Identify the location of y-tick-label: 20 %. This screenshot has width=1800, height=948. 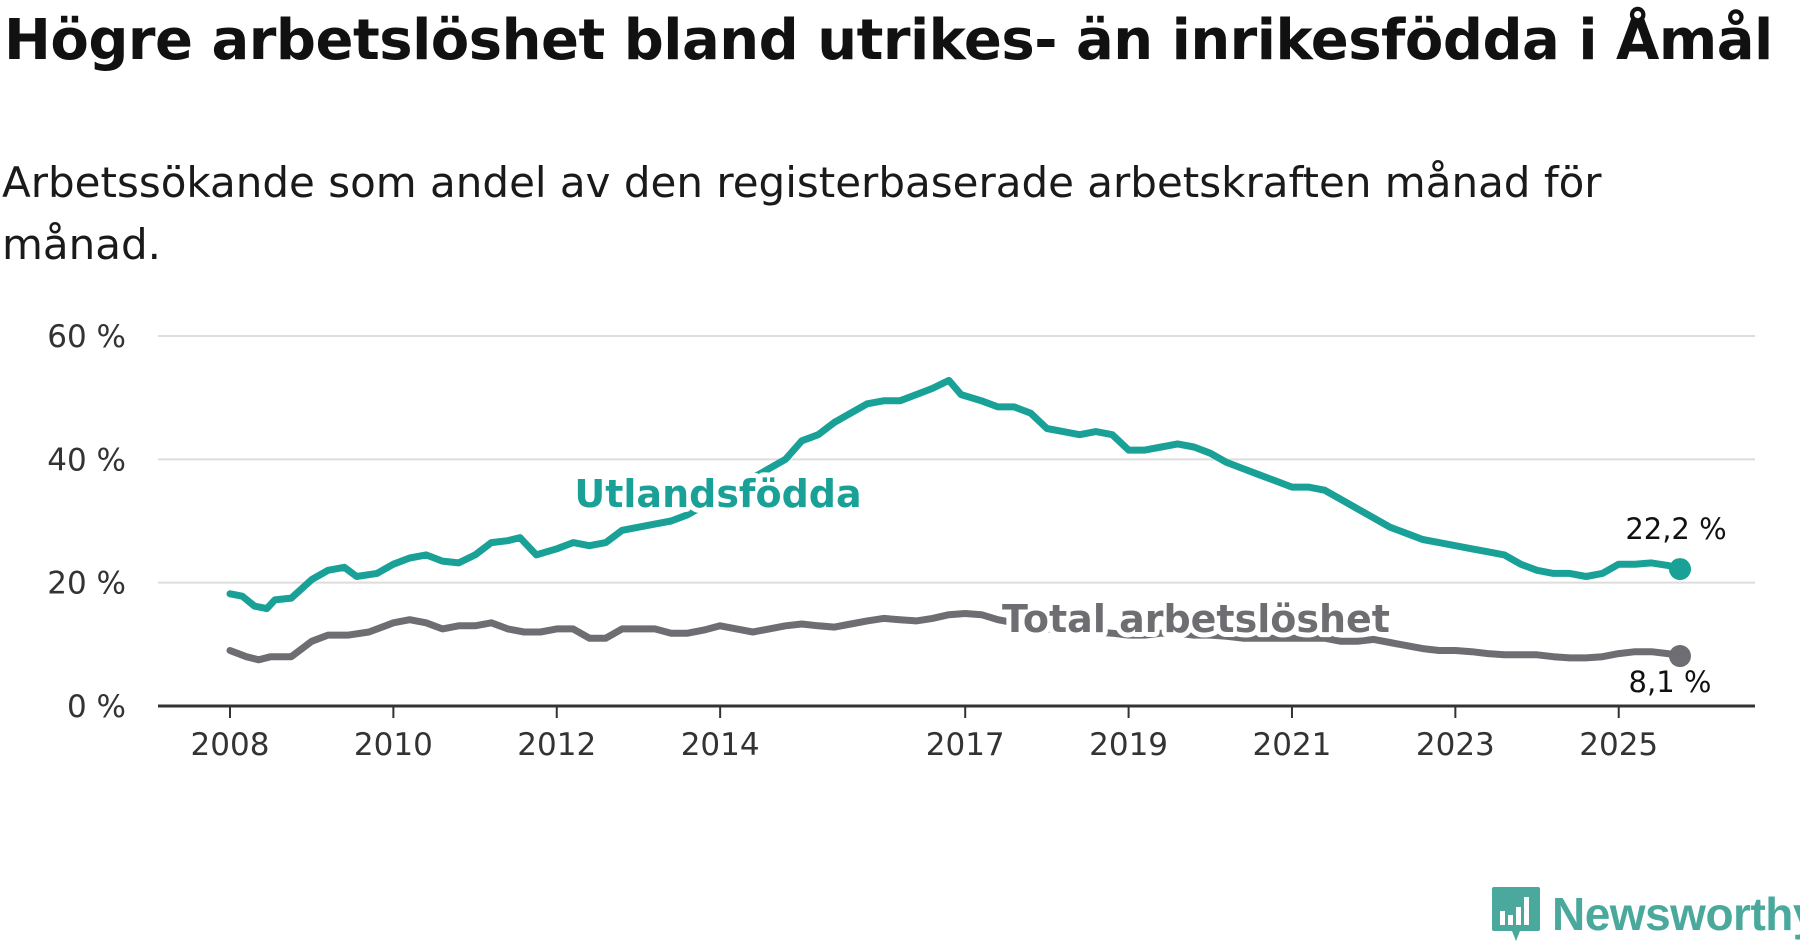
(86, 584).